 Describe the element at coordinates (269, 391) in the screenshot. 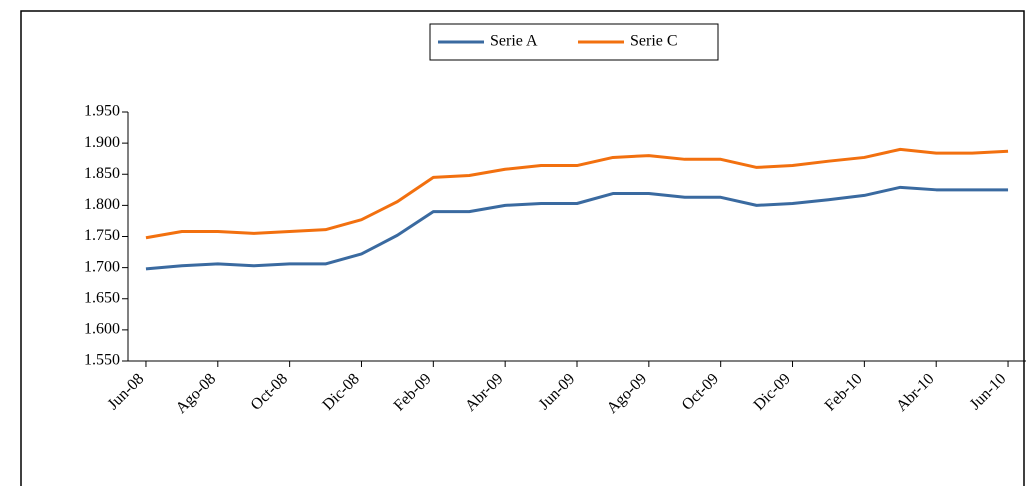

I see `x-tick-label: Oct-08` at that location.